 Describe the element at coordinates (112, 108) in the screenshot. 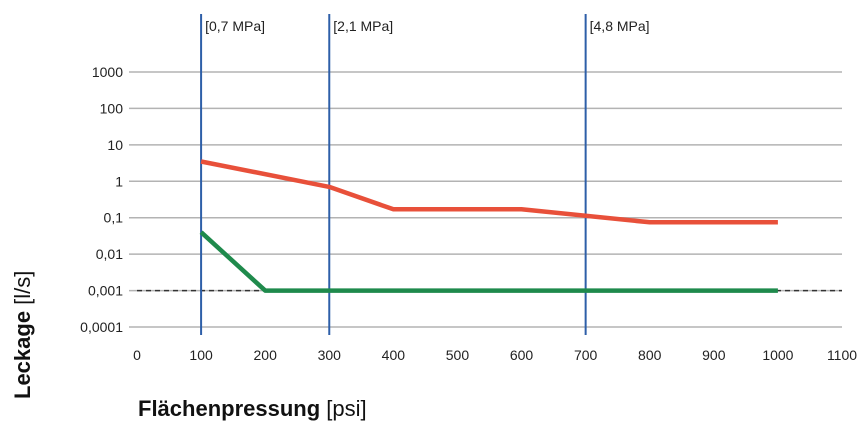

I see `y-tick-label: 100` at that location.